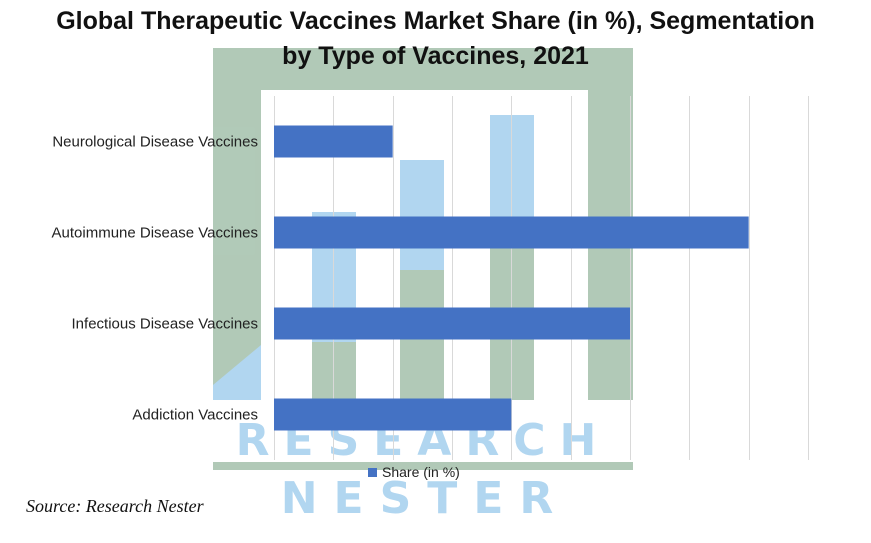 Image resolution: width=871 pixels, height=543 pixels. I want to click on watermark-text-2: NESTER, so click(425, 498).